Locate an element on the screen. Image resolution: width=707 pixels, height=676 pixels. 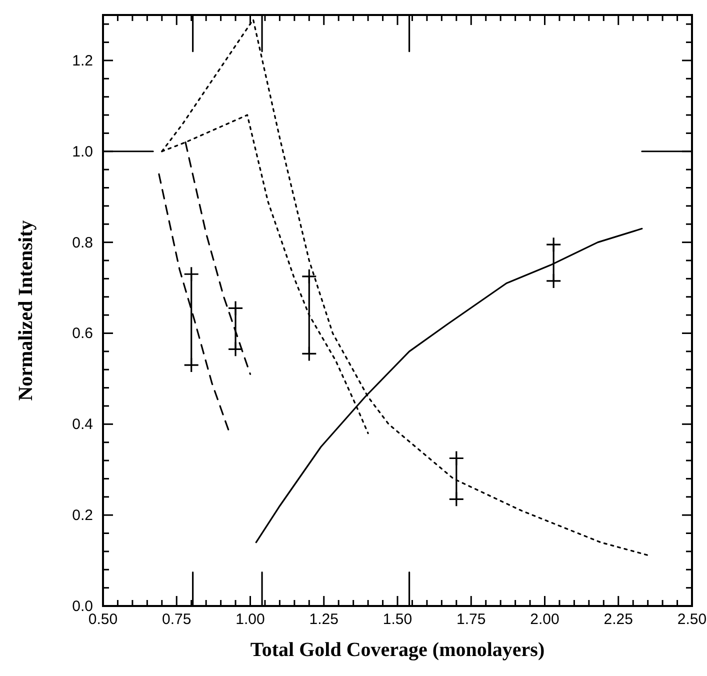
x-axis-title: Total Gold Coverage (monolayers) is located at coordinates (397, 650).